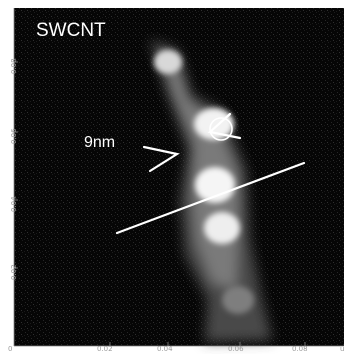 The image size is (352, 354). What do you see at coordinates (210, 198) in the screenshot?
I see `cross-section-line` at bounding box center [210, 198].